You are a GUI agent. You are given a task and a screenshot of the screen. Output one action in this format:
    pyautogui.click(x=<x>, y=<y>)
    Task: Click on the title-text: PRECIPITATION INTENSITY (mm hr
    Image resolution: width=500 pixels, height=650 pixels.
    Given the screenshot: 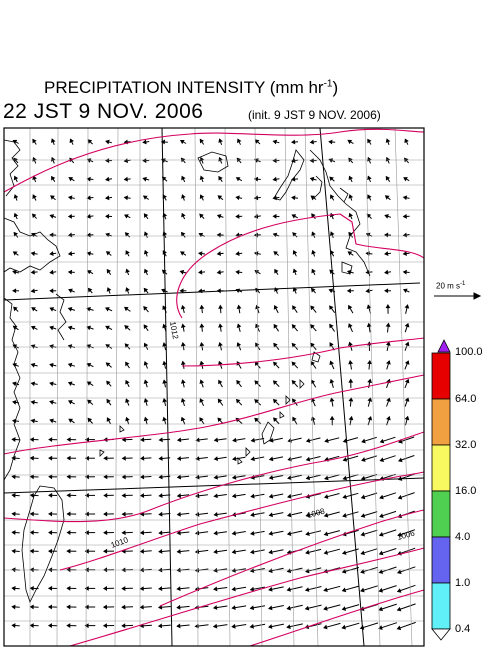 What is the action you would take?
    pyautogui.click(x=184, y=87)
    